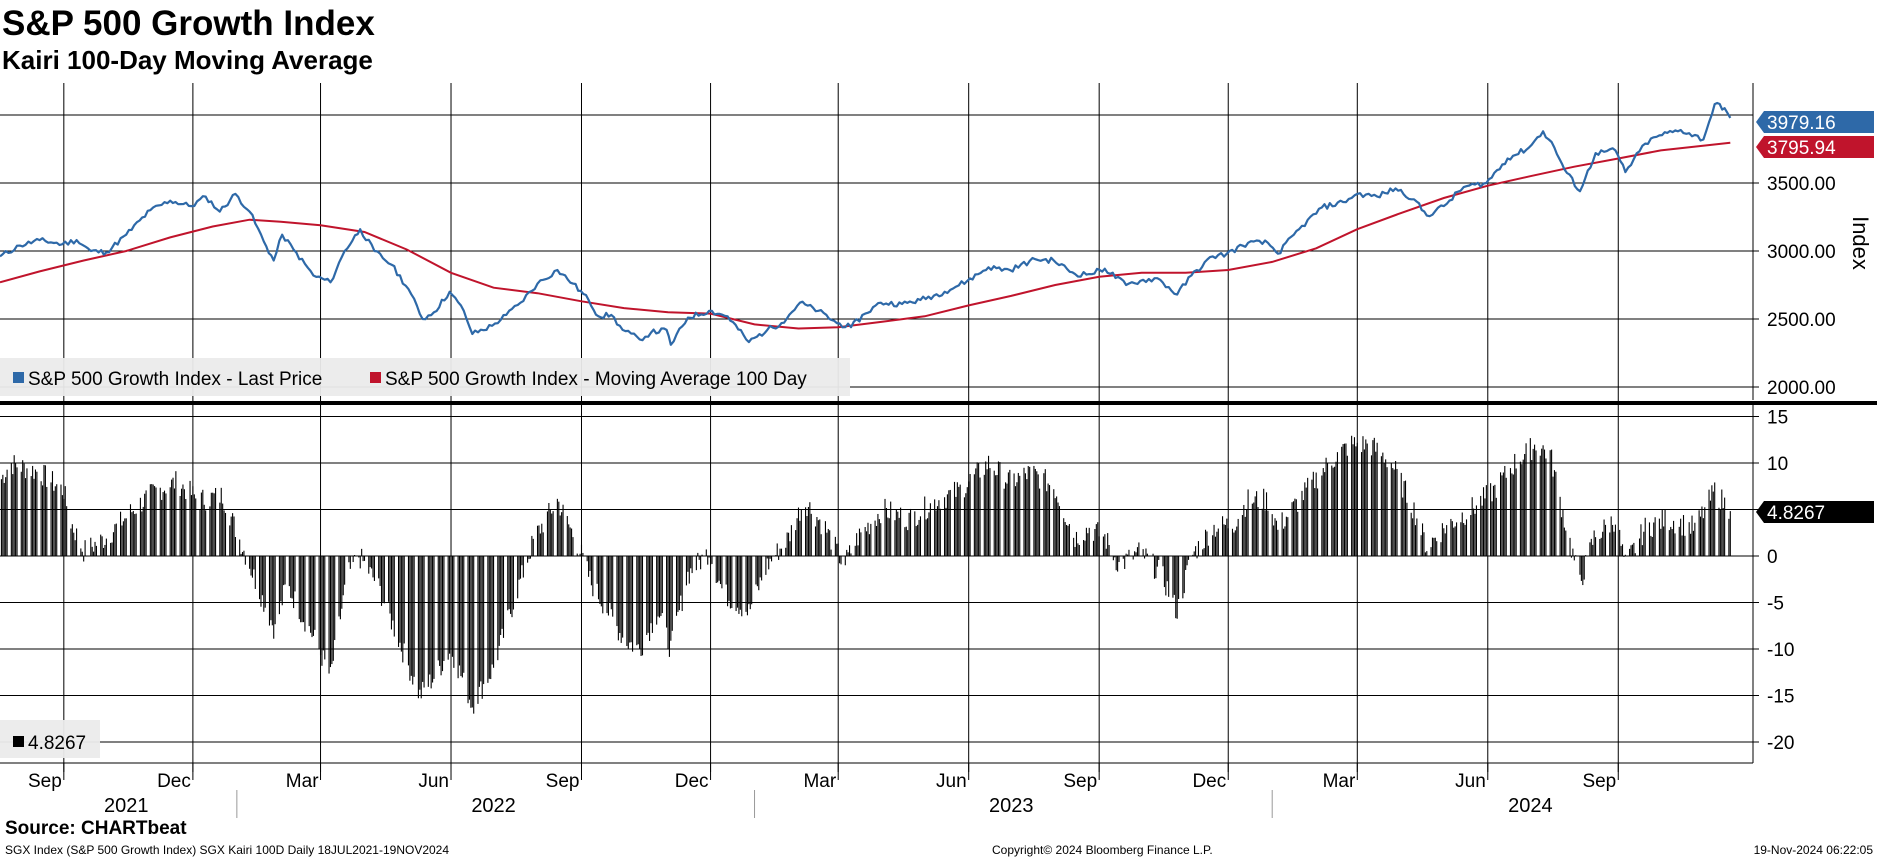 This screenshot has height=859, width=1877. What do you see at coordinates (1011, 806) in the screenshot?
I see `x-year-label: 2023` at bounding box center [1011, 806].